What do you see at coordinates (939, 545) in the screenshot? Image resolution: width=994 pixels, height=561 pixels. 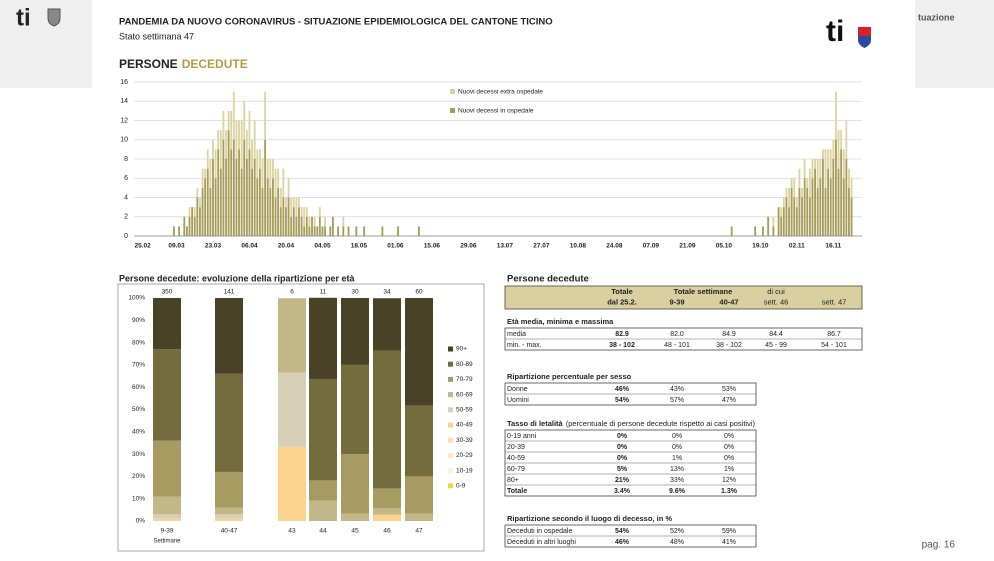 I see `page-number: pag. 16` at bounding box center [939, 545].